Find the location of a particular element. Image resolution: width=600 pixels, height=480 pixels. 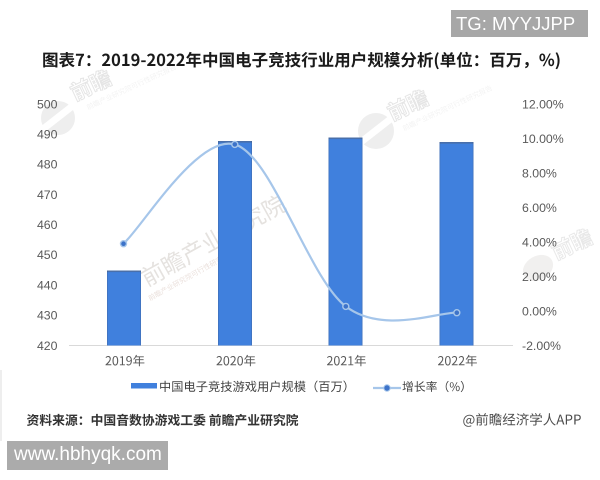

svg-text: 480 is located at coordinates (47, 165).